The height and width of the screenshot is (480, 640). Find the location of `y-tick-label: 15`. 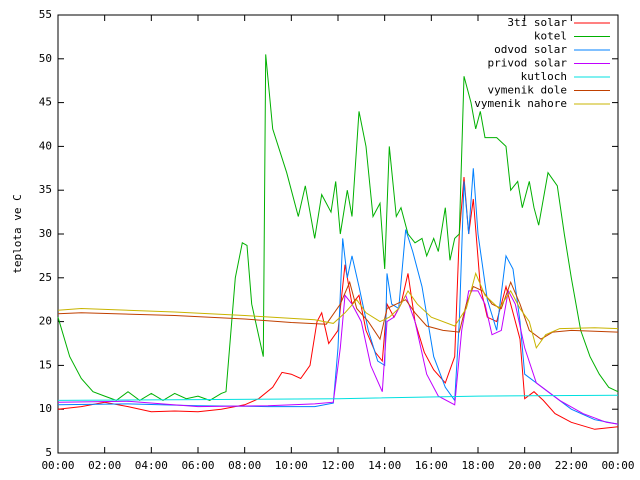

y-tick-label: 15 is located at coordinates (45, 364).